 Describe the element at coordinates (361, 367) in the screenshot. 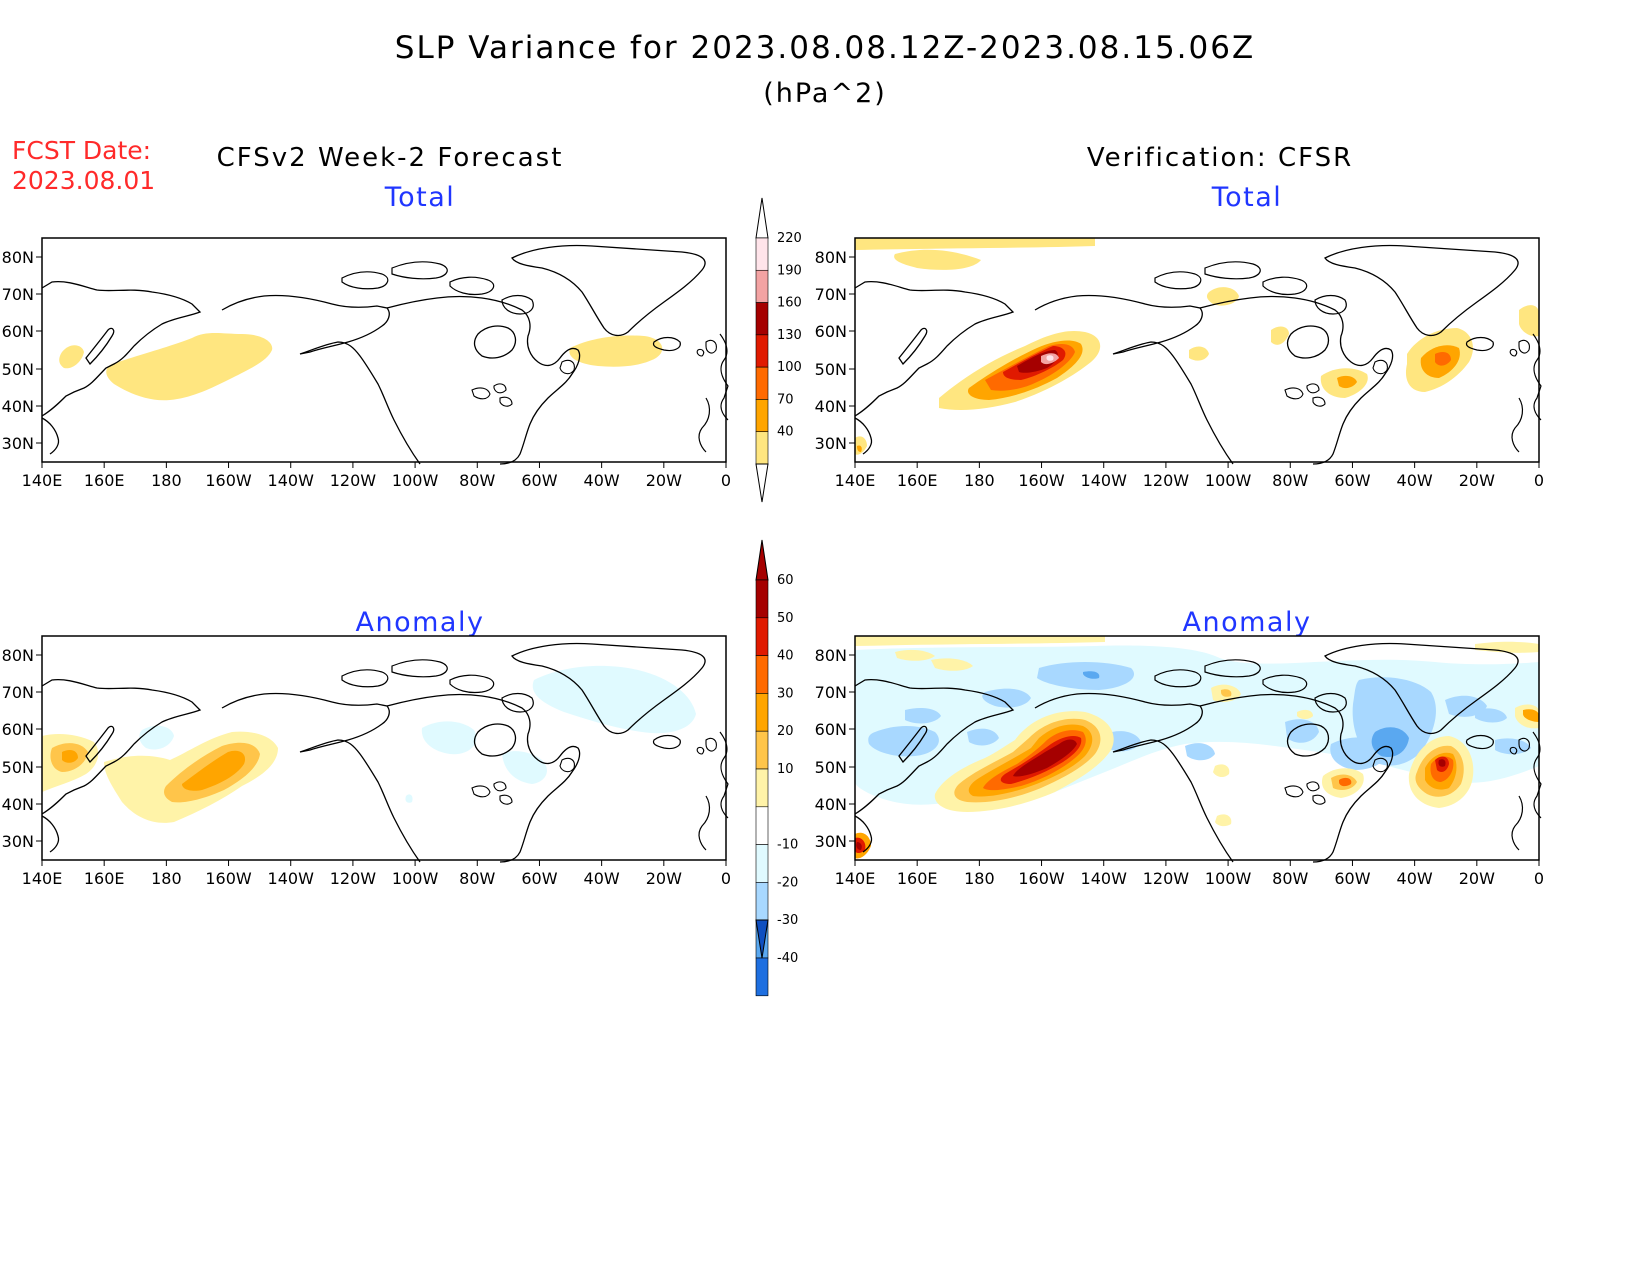

I see `forecast-total-shading` at that location.